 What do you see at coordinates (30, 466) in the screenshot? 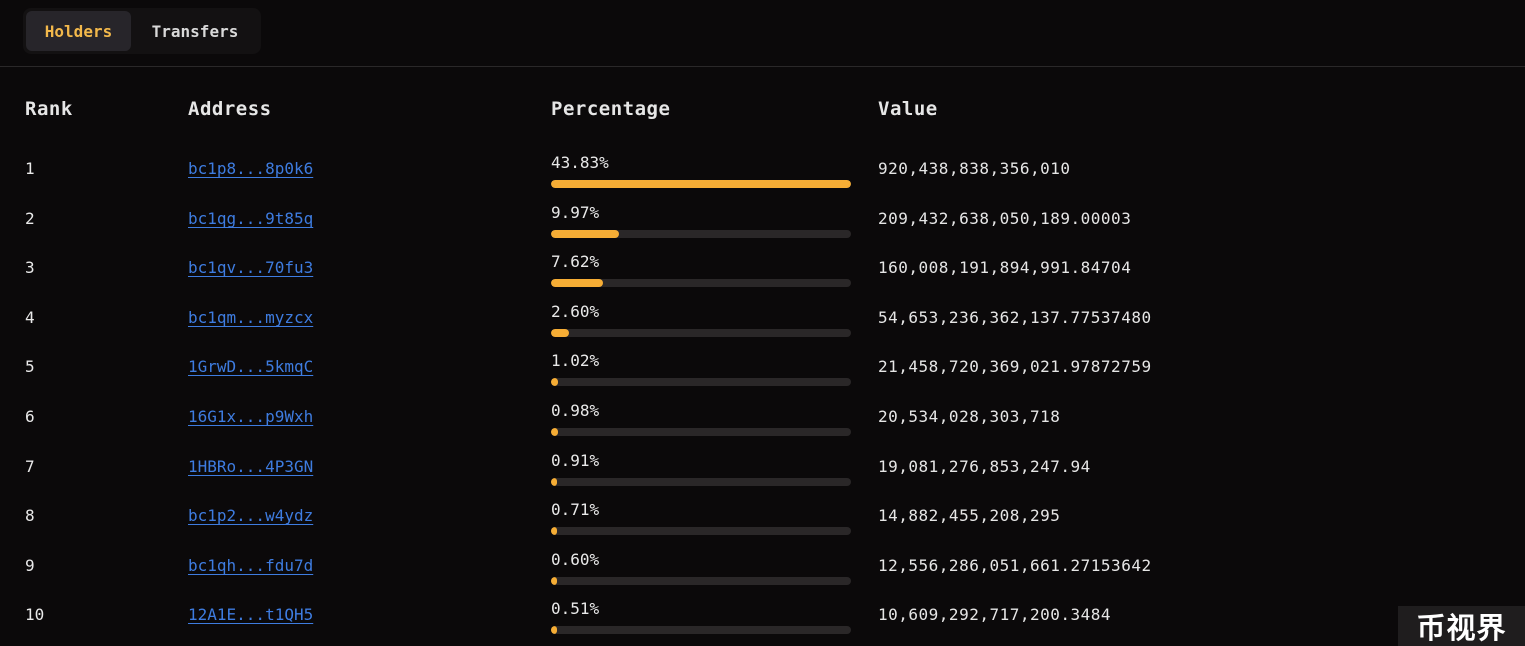
I see `rank-cell: 7` at bounding box center [30, 466].